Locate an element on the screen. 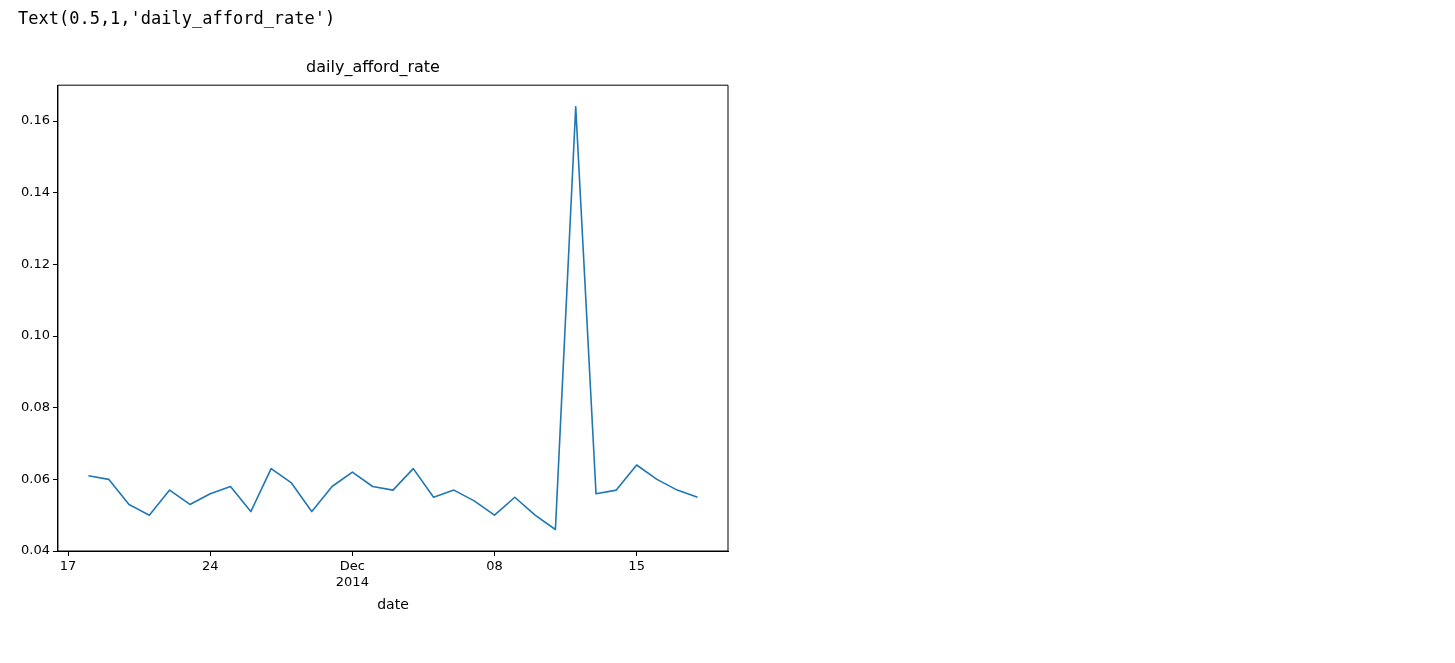 The height and width of the screenshot is (663, 1455). y-tick-label: 0.04 is located at coordinates (35, 550).